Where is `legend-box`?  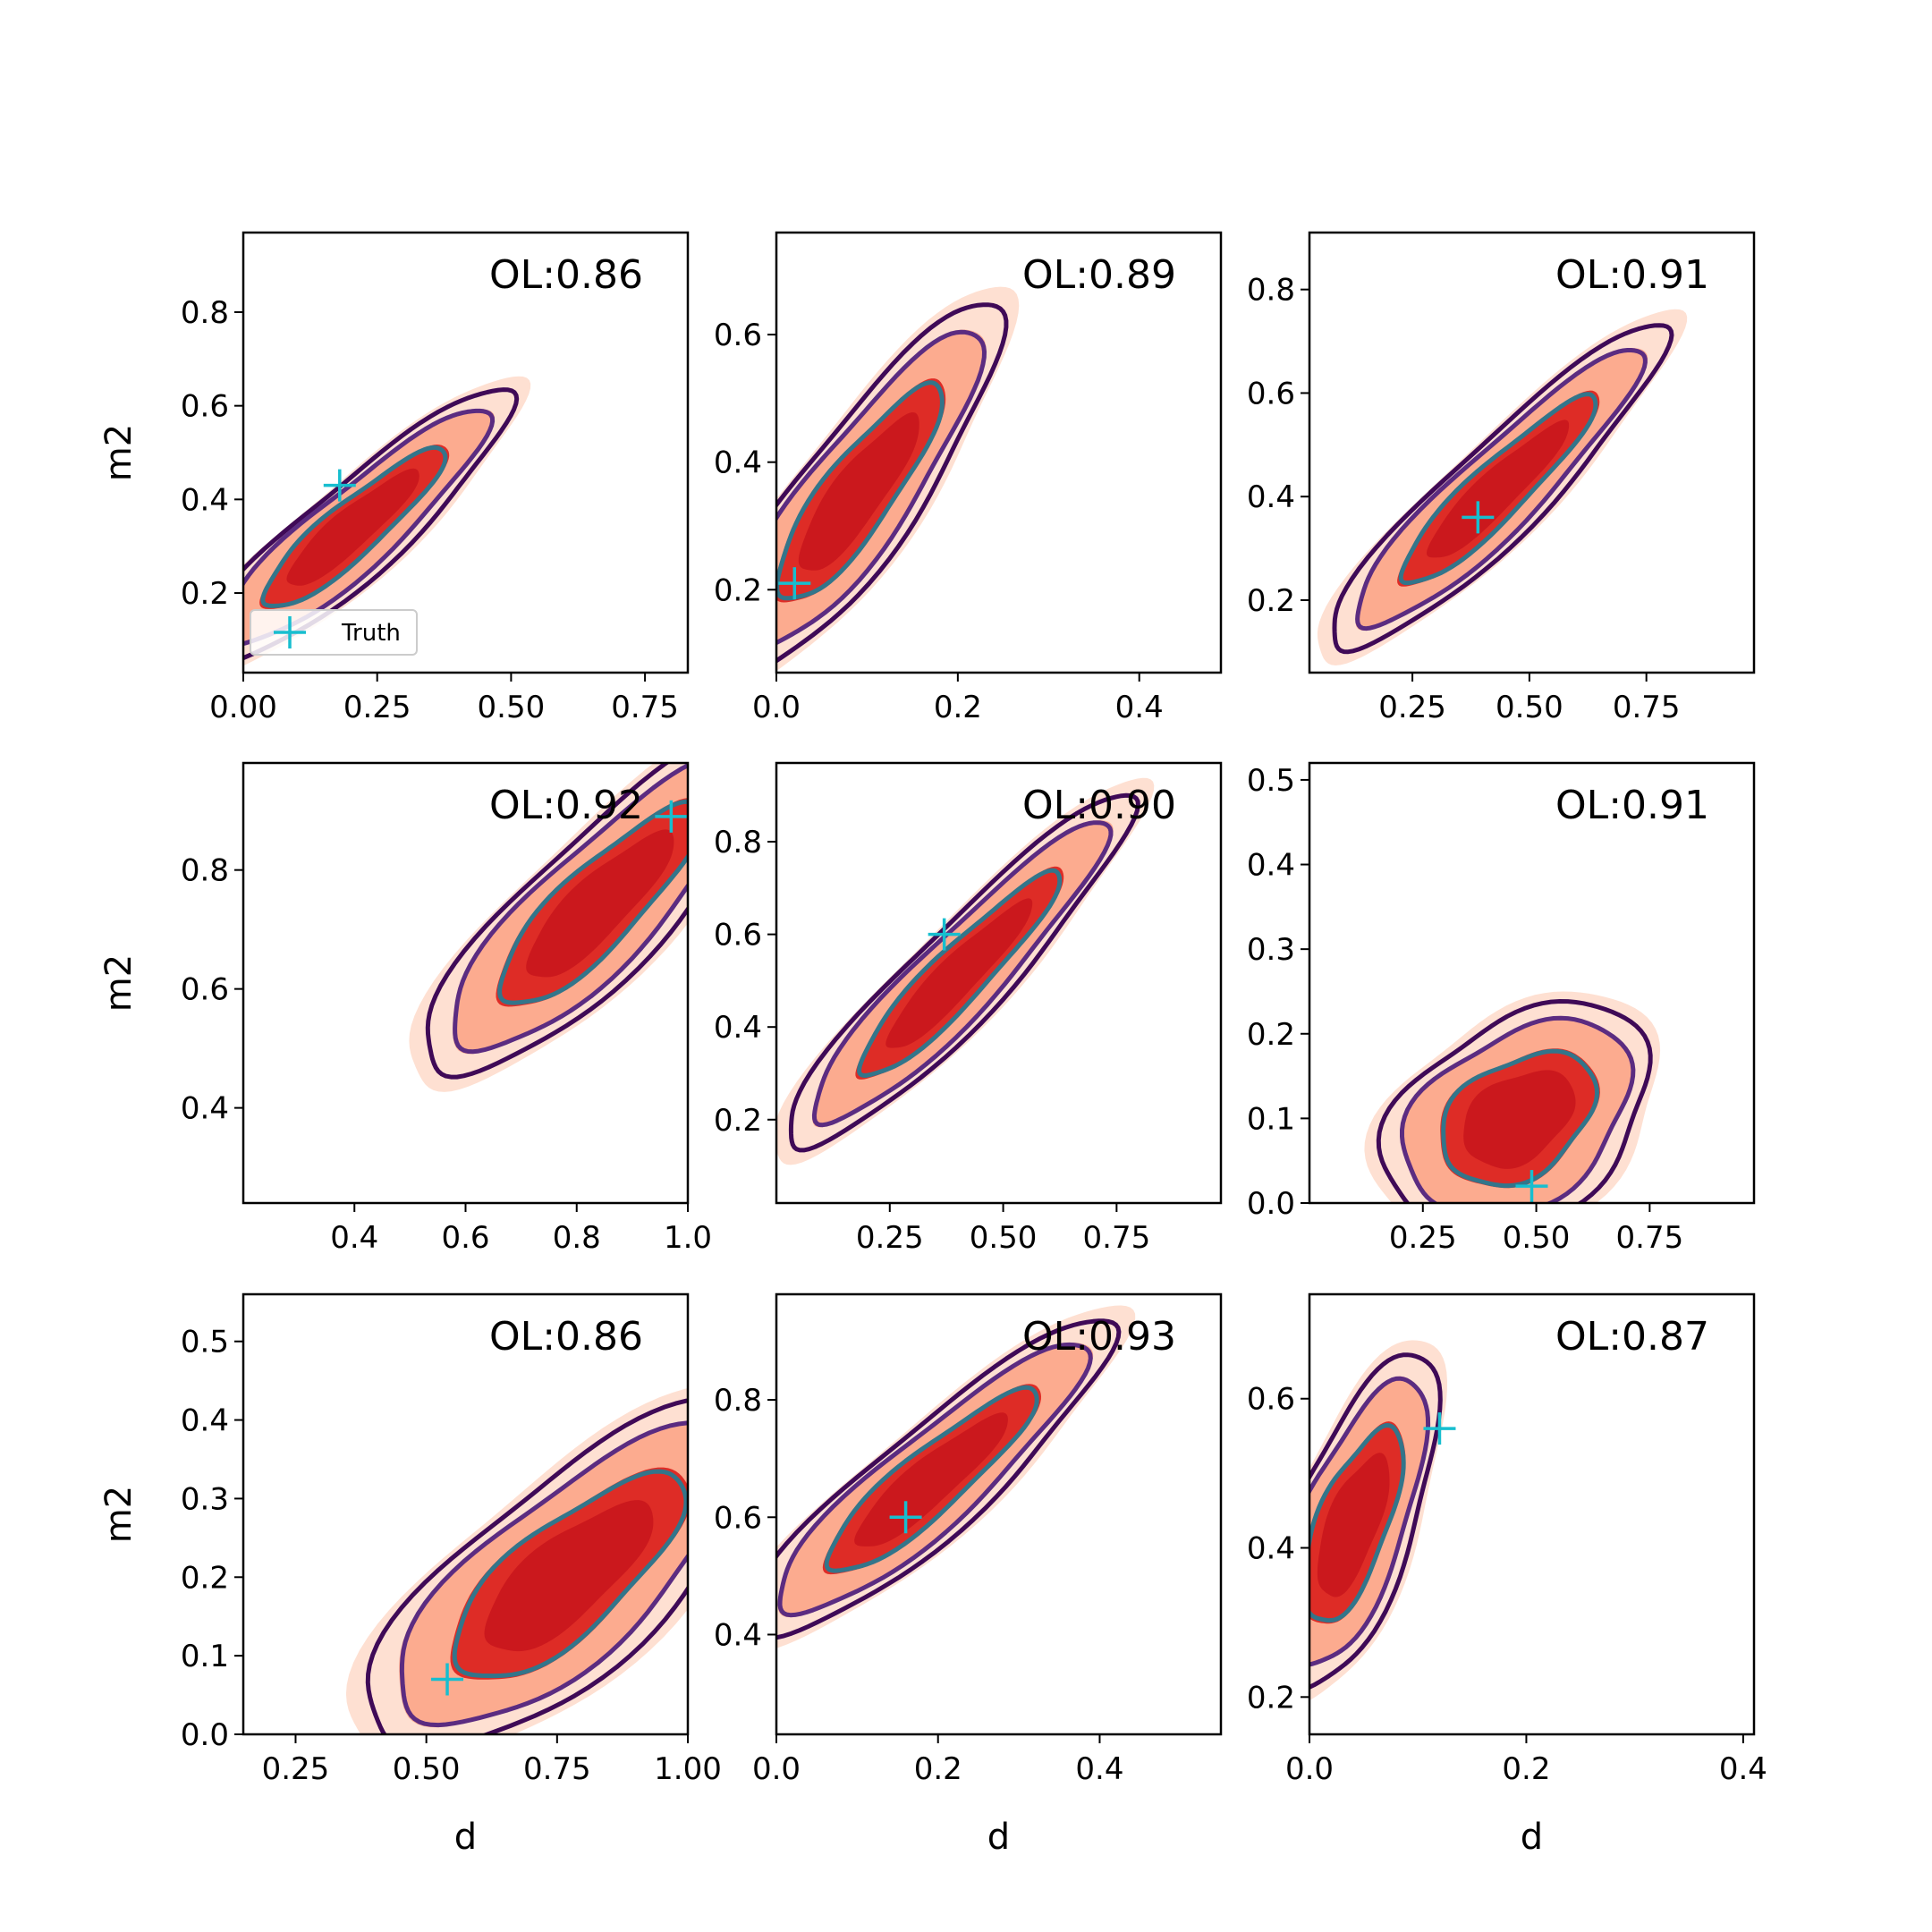 legend-box is located at coordinates (334, 632).